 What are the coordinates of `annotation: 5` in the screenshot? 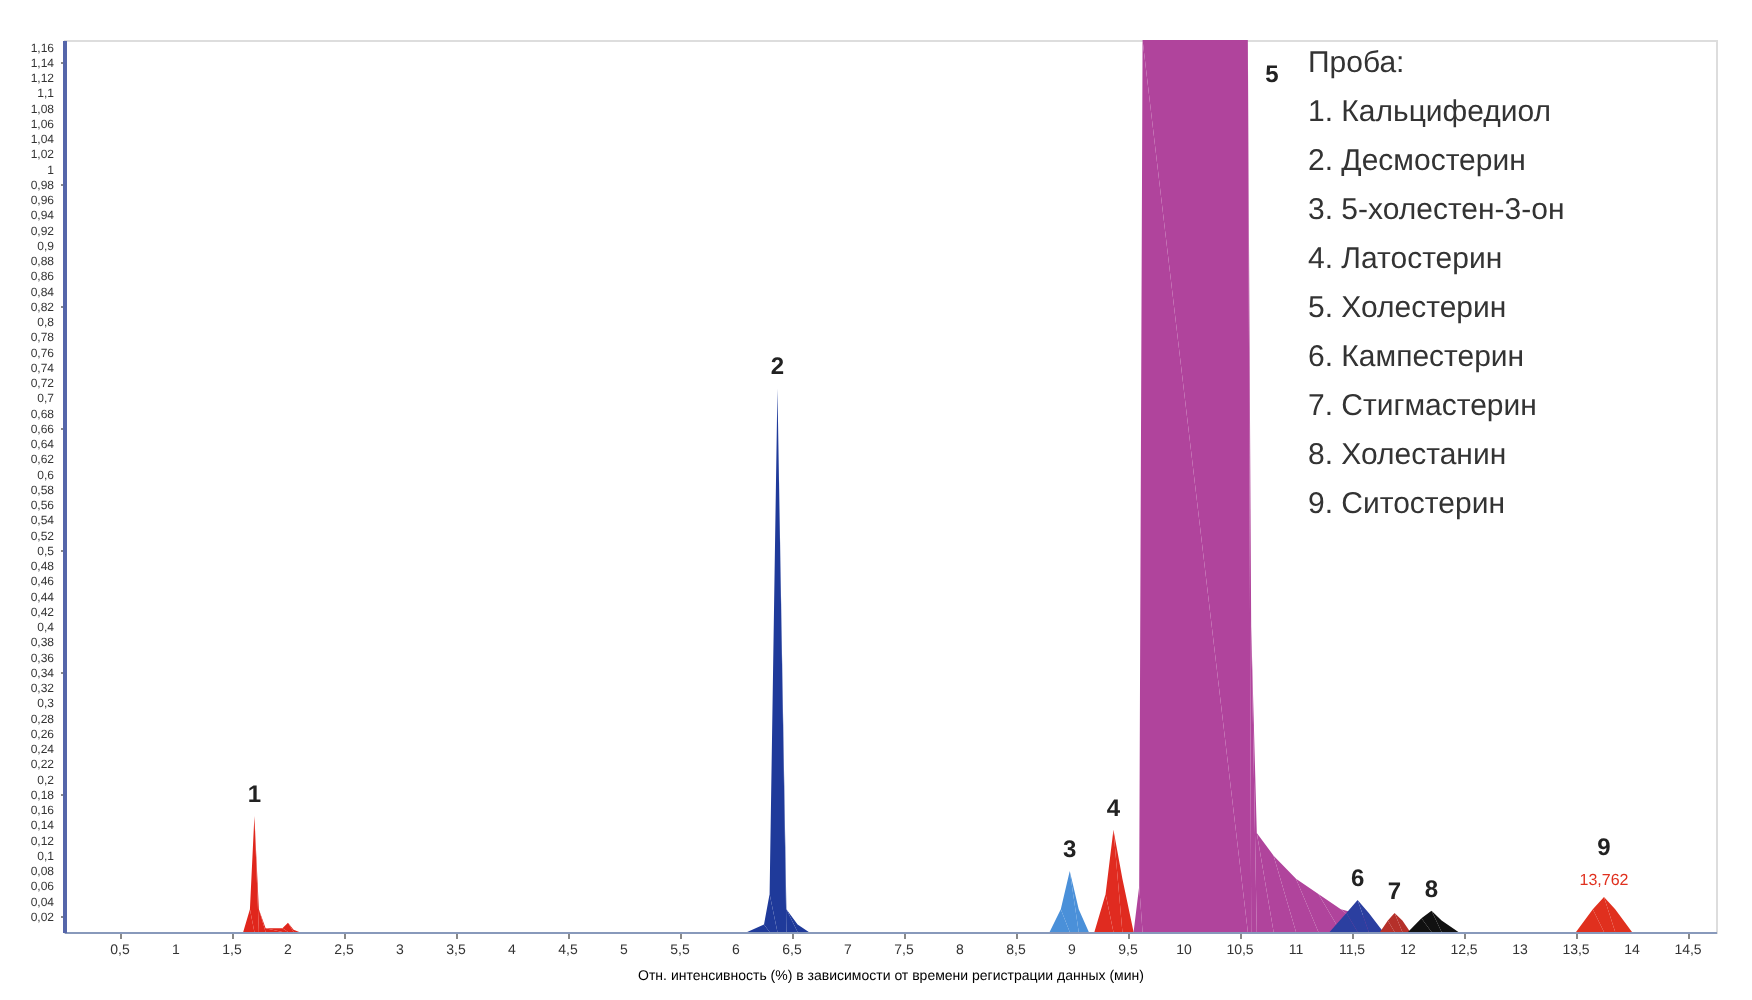 It's located at (1272, 74).